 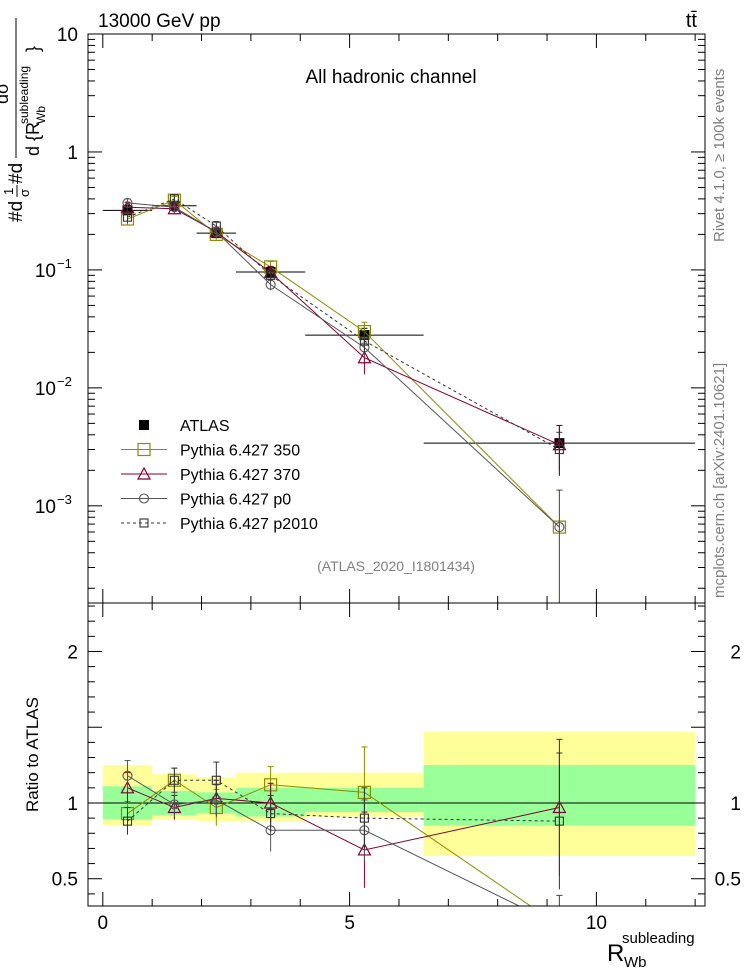 I want to click on ratio-y-tick-label: 1, so click(x=72, y=804).